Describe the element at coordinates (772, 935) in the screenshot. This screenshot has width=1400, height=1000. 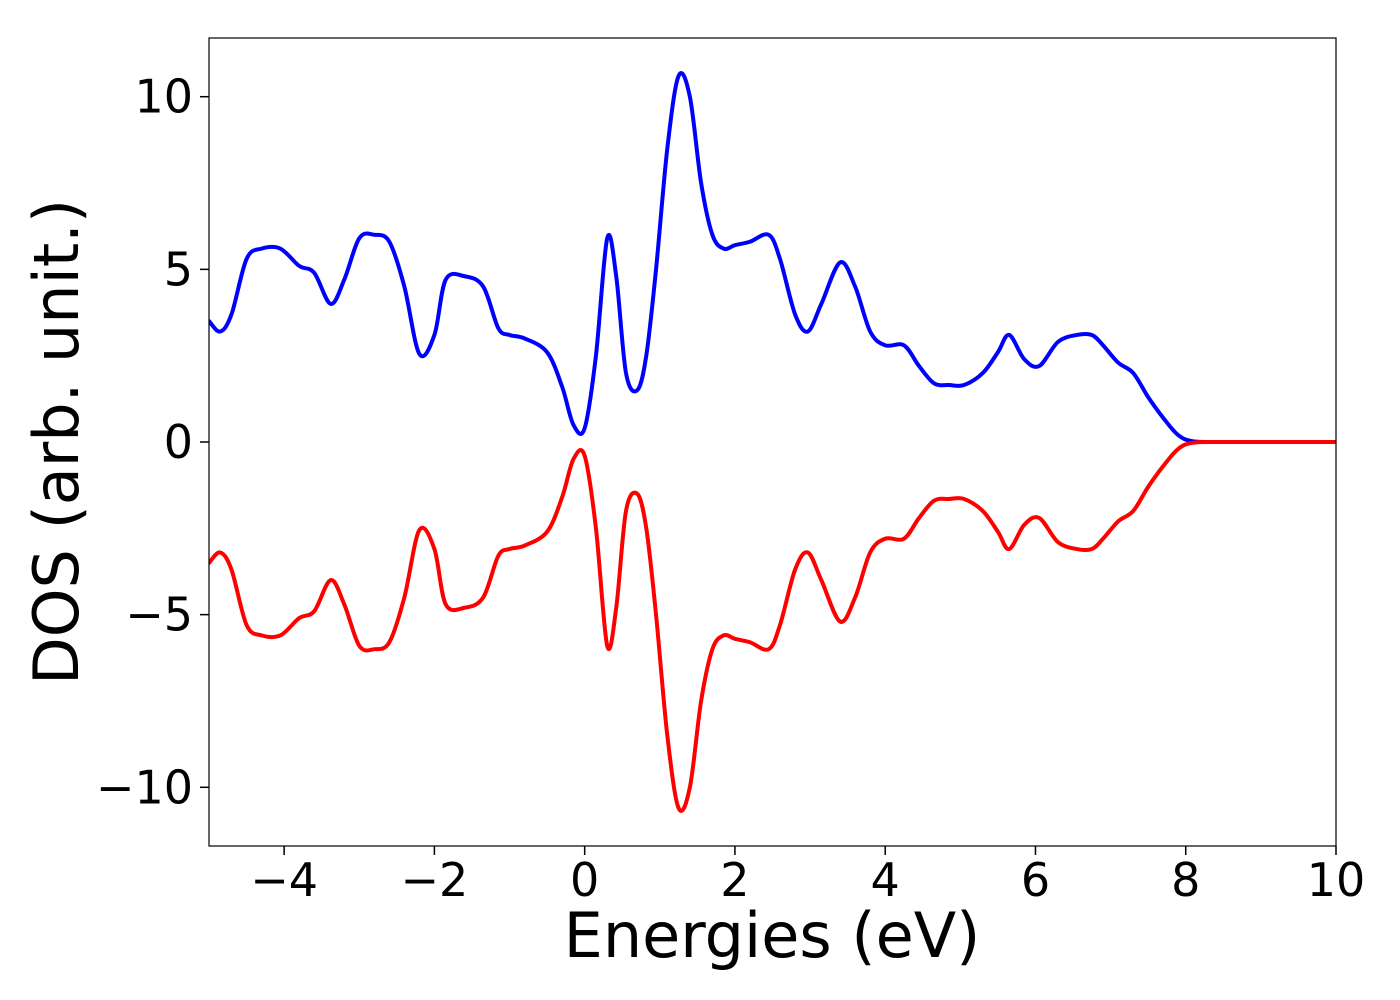
I see `x-axis-label: Energies (eV)` at that location.